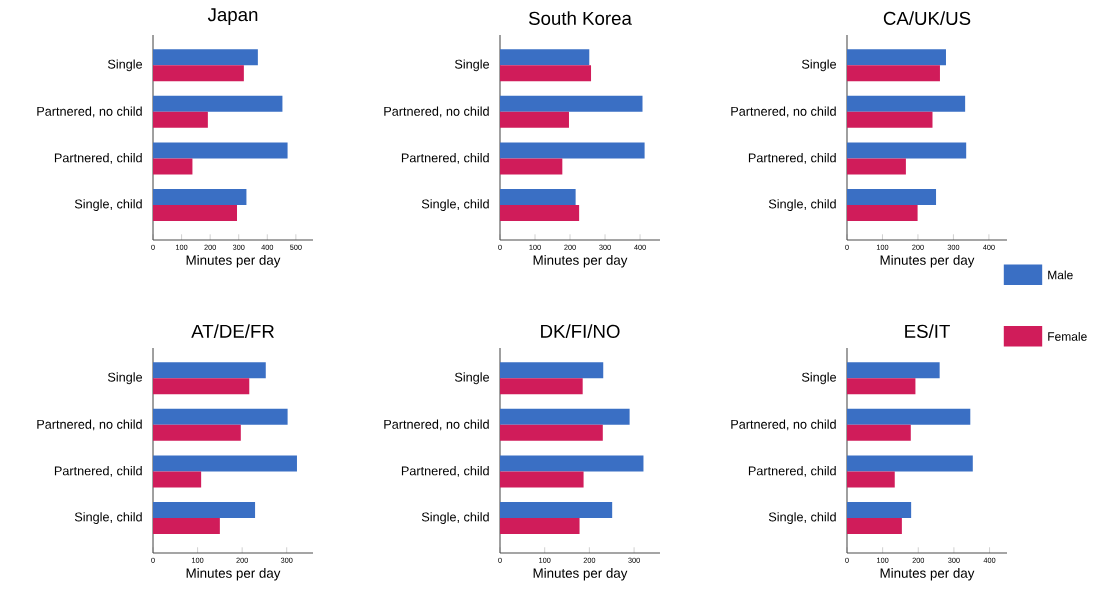  Describe the element at coordinates (1067, 336) in the screenshot. I see `legend-label: Female` at that location.